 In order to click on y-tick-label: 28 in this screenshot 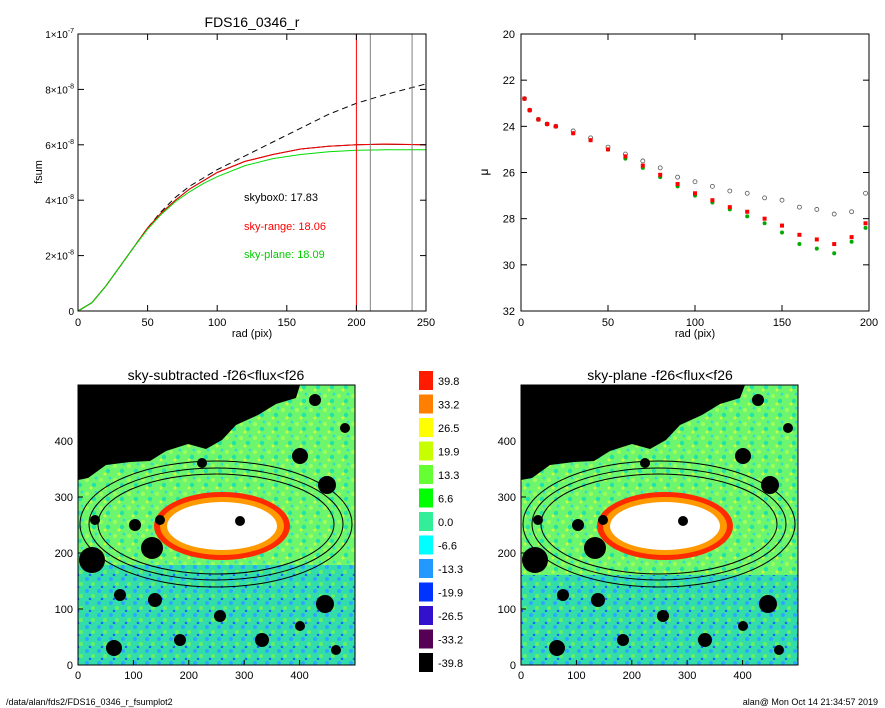, I will do `click(509, 220)`.